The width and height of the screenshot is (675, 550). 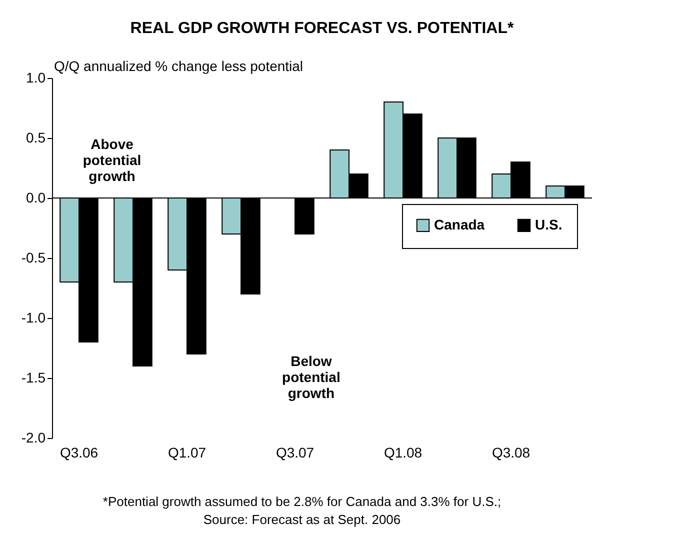 What do you see at coordinates (548, 224) in the screenshot?
I see `legend-label: U.S.` at bounding box center [548, 224].